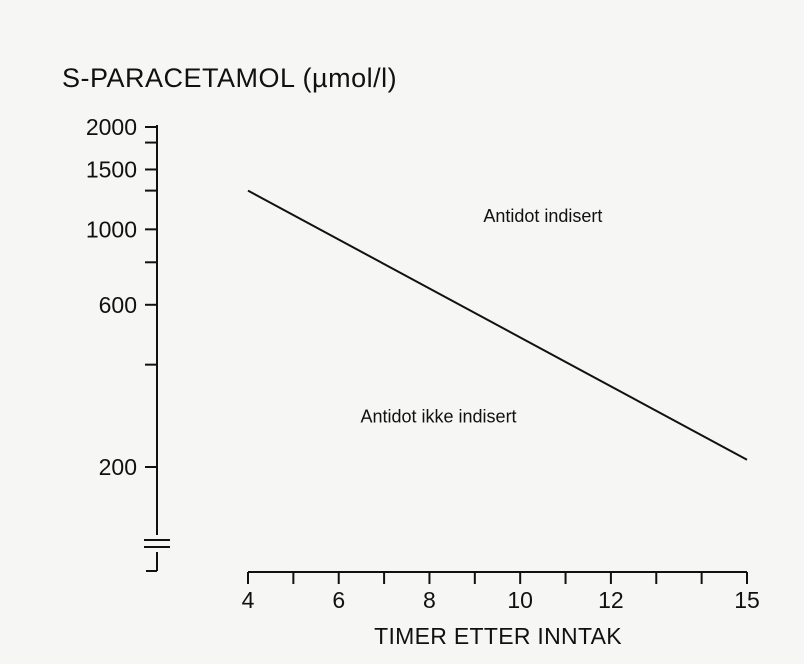 The width and height of the screenshot is (804, 664). I want to click on chart-annotation: Antidot indisert, so click(542, 216).